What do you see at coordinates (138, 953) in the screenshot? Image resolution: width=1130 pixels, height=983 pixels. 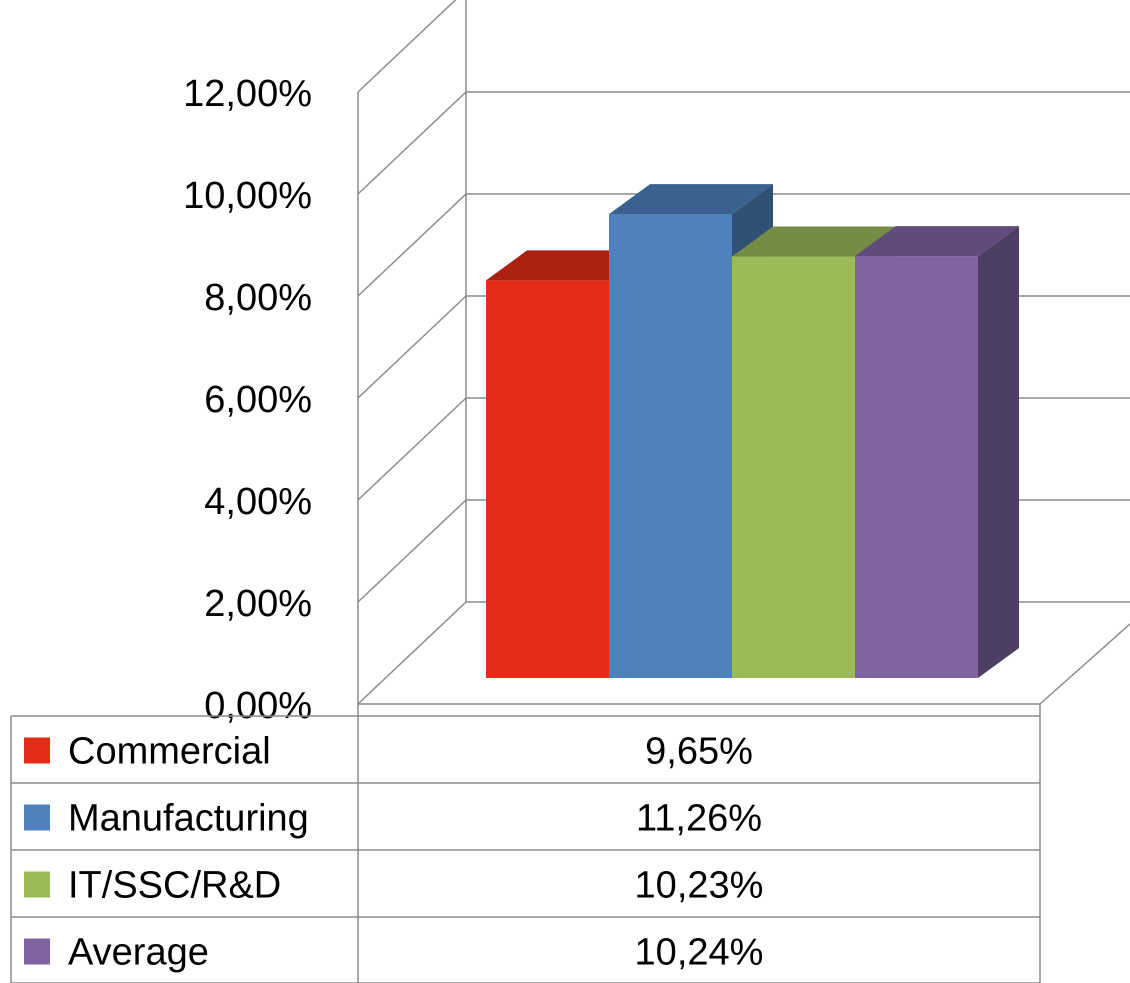 I see `table-category-label: Average` at bounding box center [138, 953].